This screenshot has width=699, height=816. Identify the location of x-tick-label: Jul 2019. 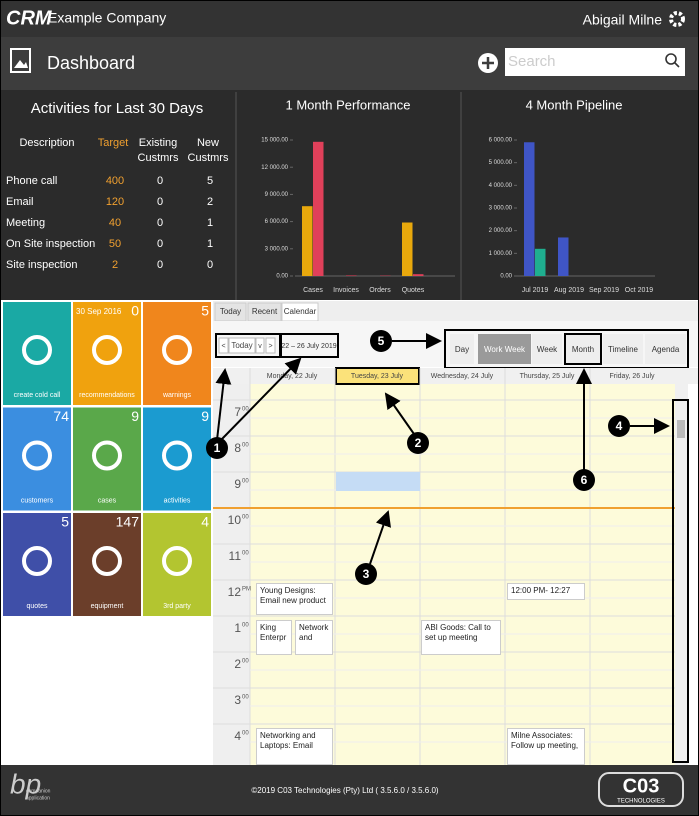
(535, 290).